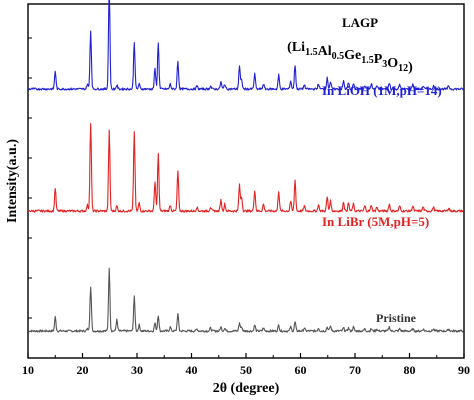  What do you see at coordinates (246, 388) in the screenshot?
I see `x-axis-label: 2θ (degree)` at bounding box center [246, 388].